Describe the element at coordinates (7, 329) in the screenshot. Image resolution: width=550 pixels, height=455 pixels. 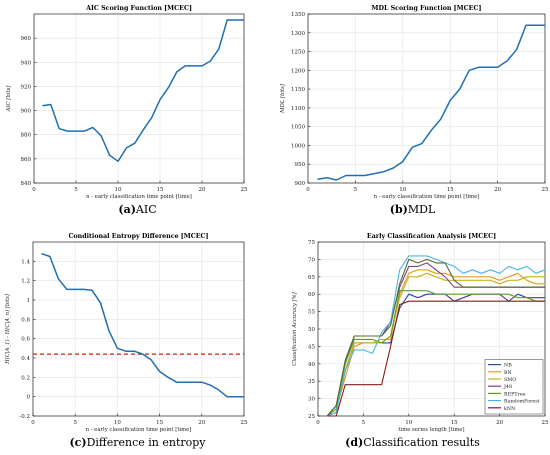
I see `y-axis-label: H(C|A_1) - H(C|A_n) [bits]` at that location.